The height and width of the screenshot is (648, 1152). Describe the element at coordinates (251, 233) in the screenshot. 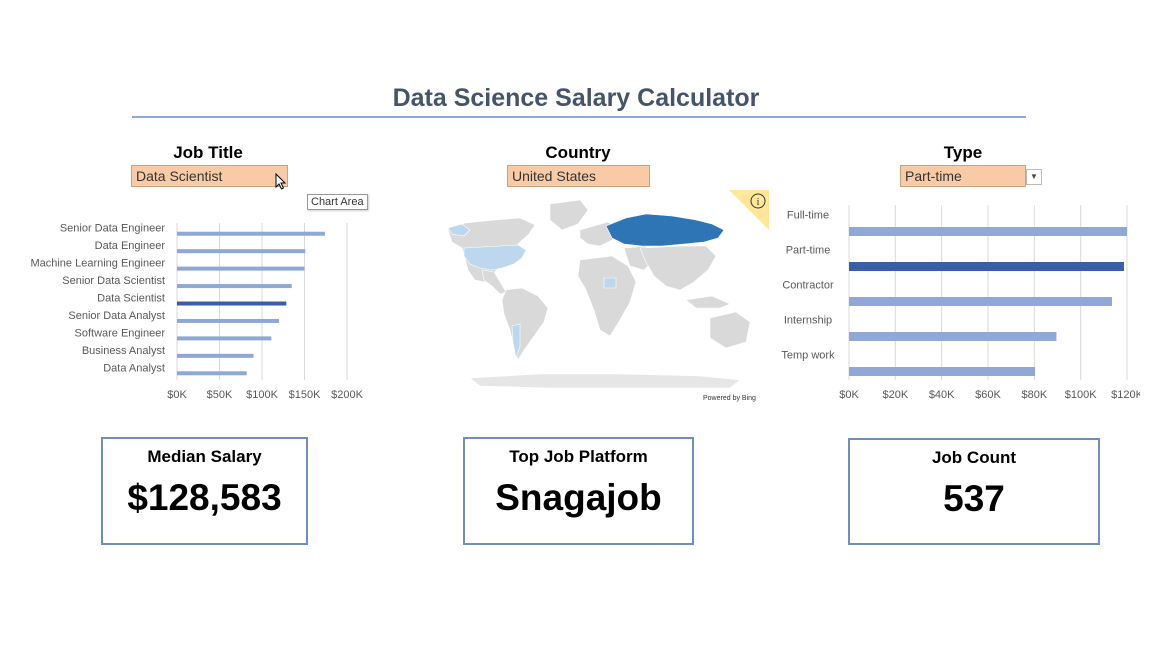

I see `bar-senior-data-engineer` at that location.